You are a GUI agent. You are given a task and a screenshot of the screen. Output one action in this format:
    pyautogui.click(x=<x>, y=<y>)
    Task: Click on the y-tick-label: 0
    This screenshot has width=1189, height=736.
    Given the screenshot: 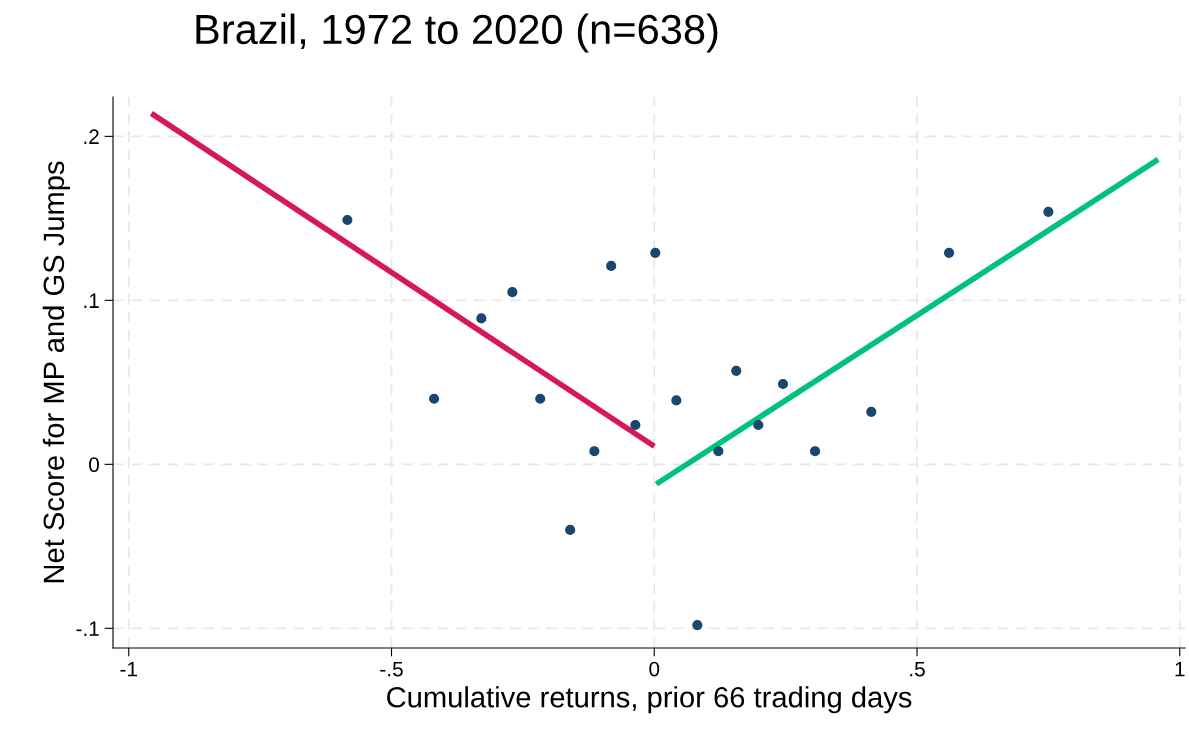 What is the action you would take?
    pyautogui.click(x=94, y=465)
    